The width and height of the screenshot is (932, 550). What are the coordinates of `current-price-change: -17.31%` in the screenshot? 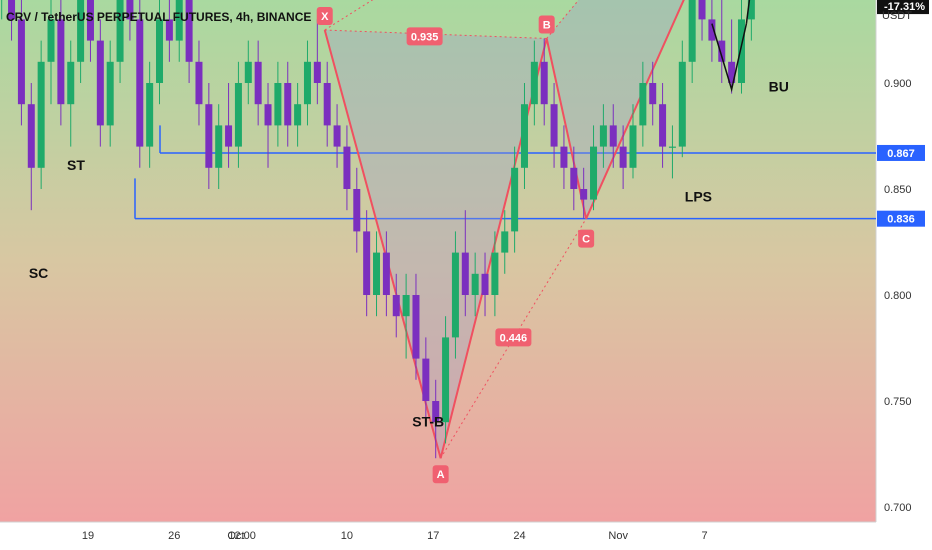 It's located at (904, 7).